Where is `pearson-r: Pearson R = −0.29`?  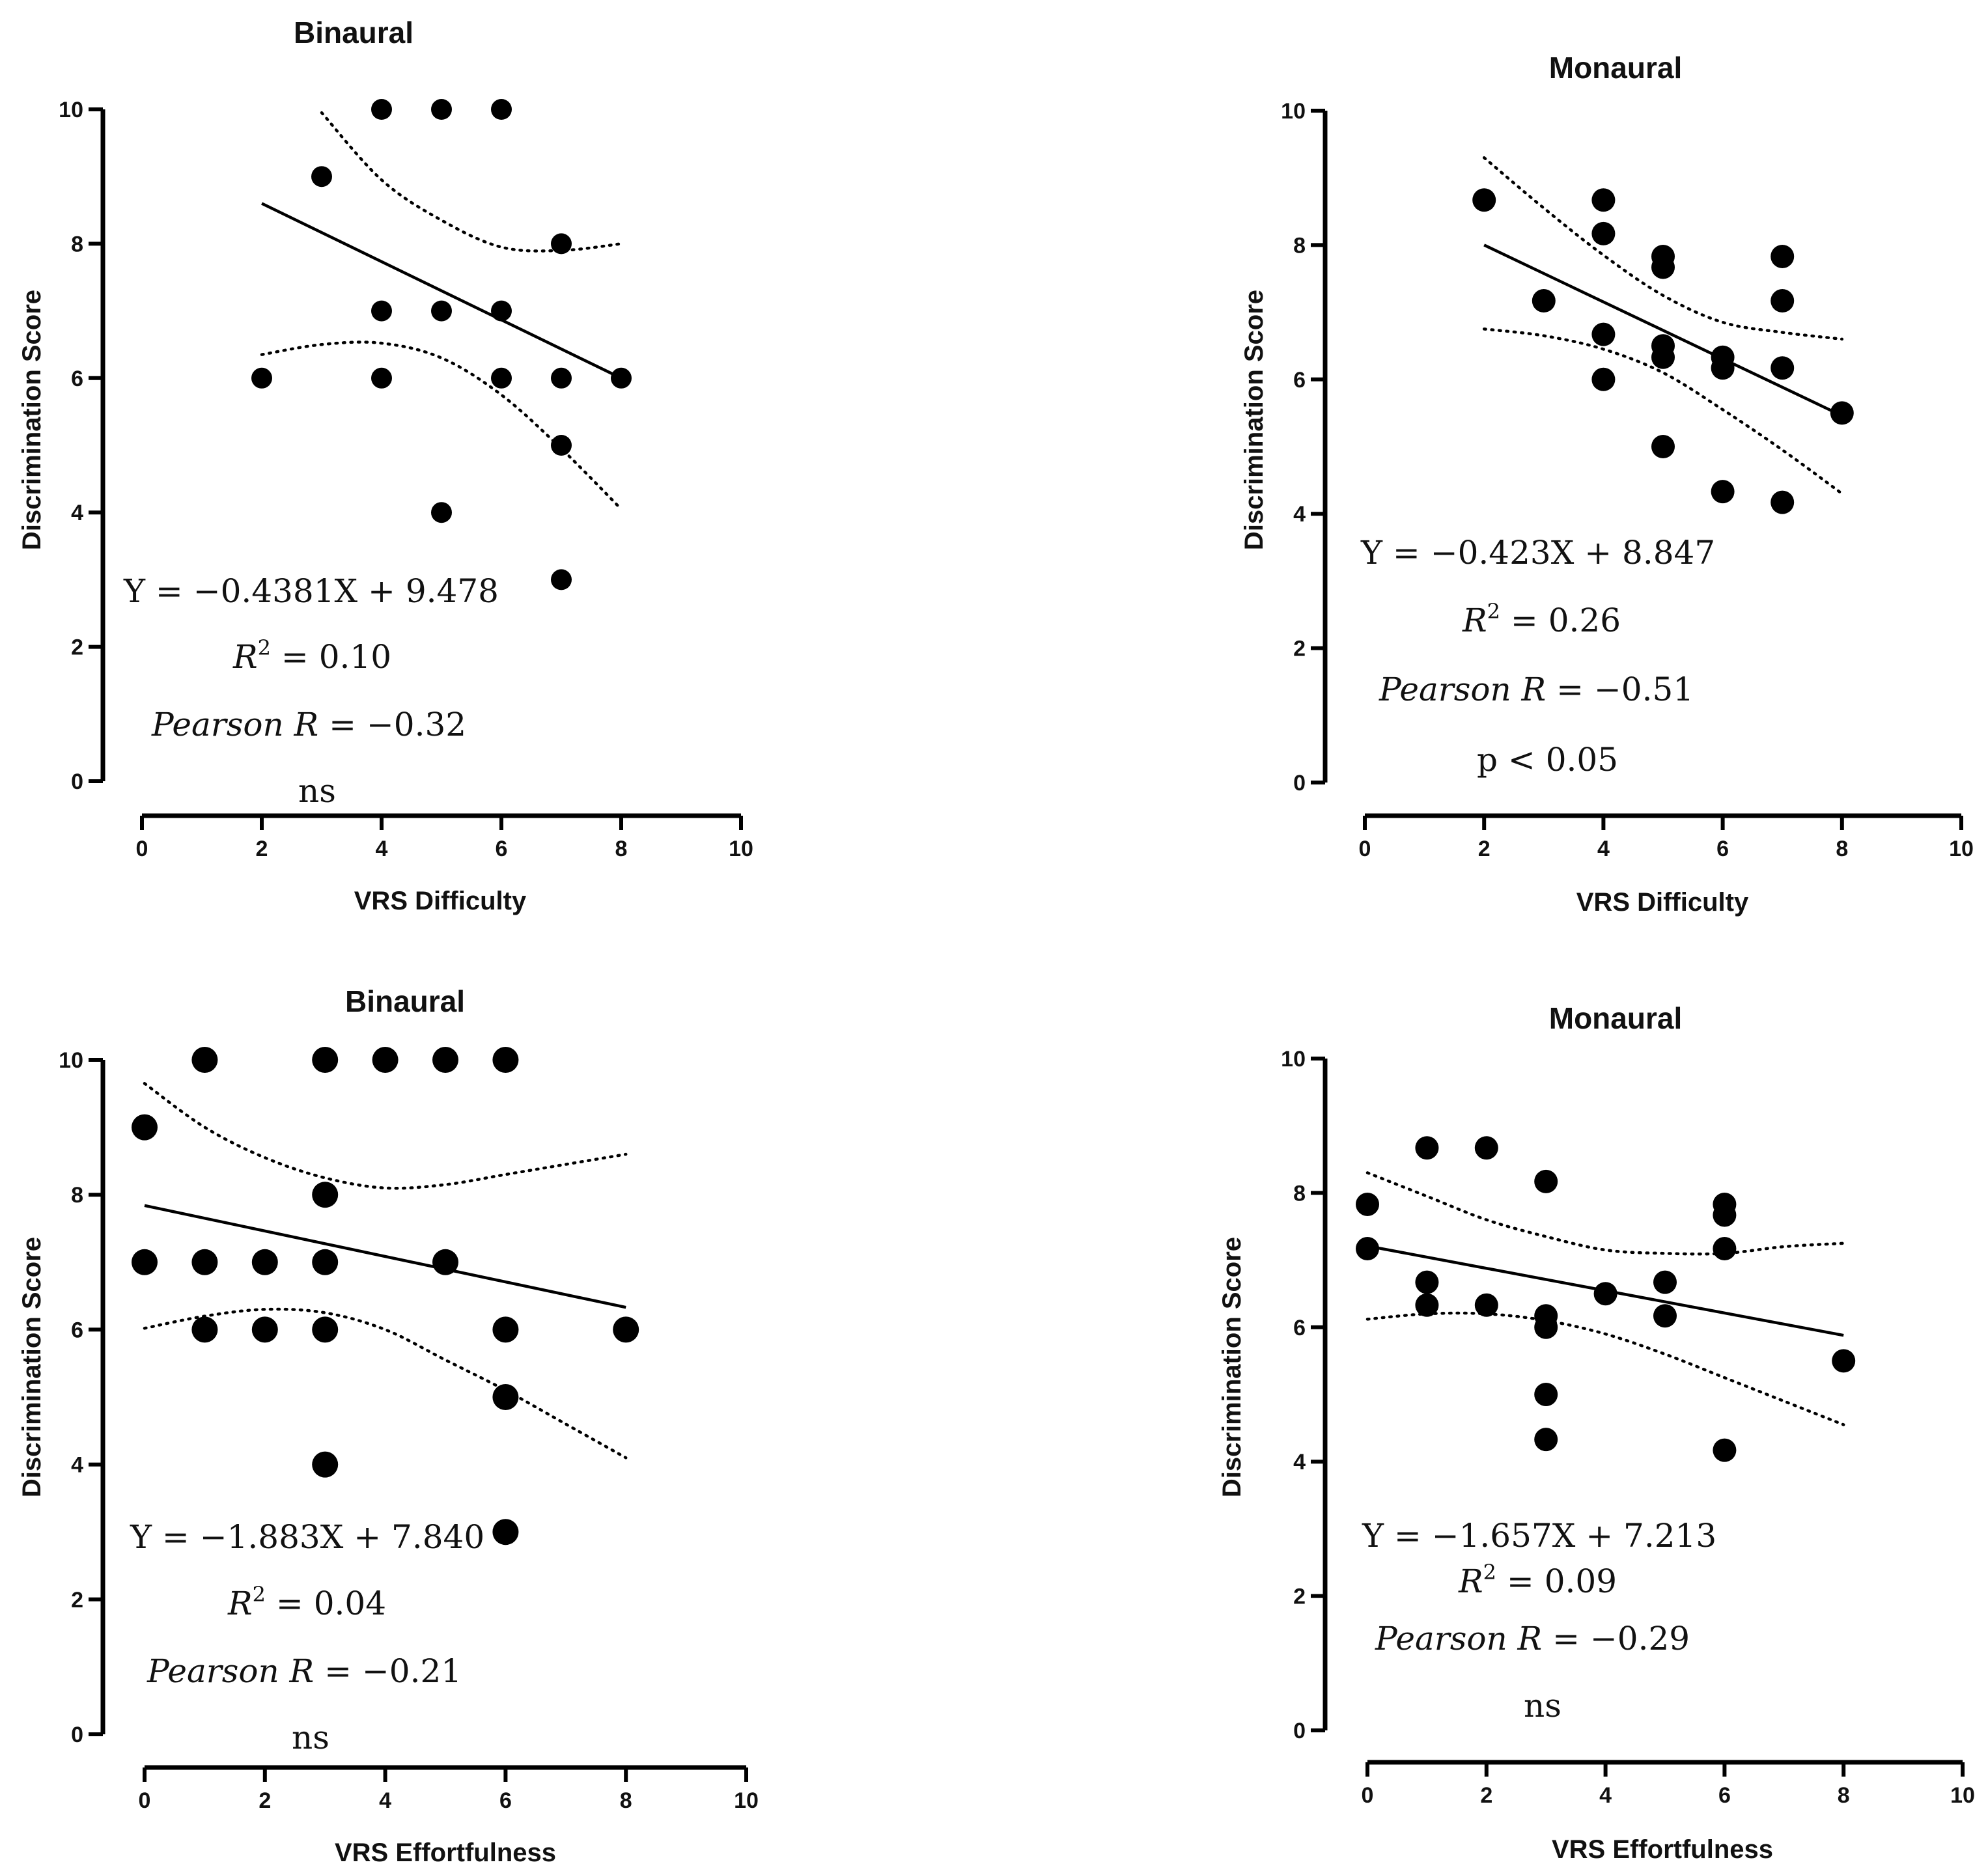
pearson-r: Pearson R = −0.29 is located at coordinates (1533, 1638).